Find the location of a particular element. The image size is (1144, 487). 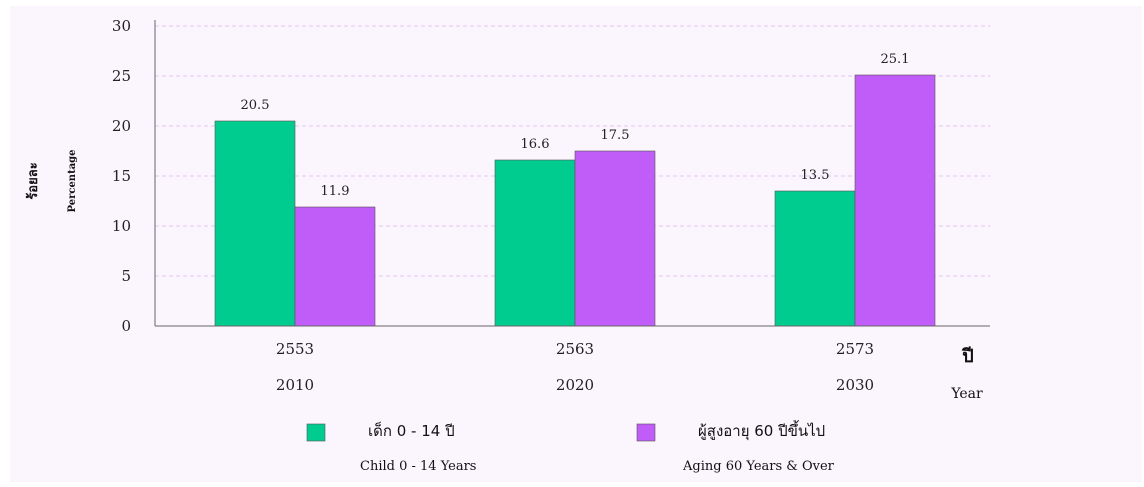

x-tick-label: 2553 is located at coordinates (295, 349).